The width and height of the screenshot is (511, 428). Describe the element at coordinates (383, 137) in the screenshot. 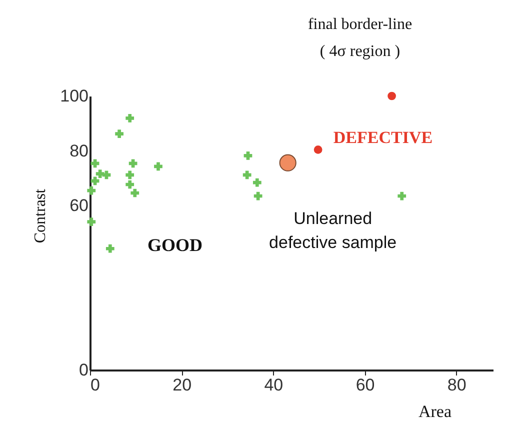

I see `annotation: DEFECTIVE` at that location.